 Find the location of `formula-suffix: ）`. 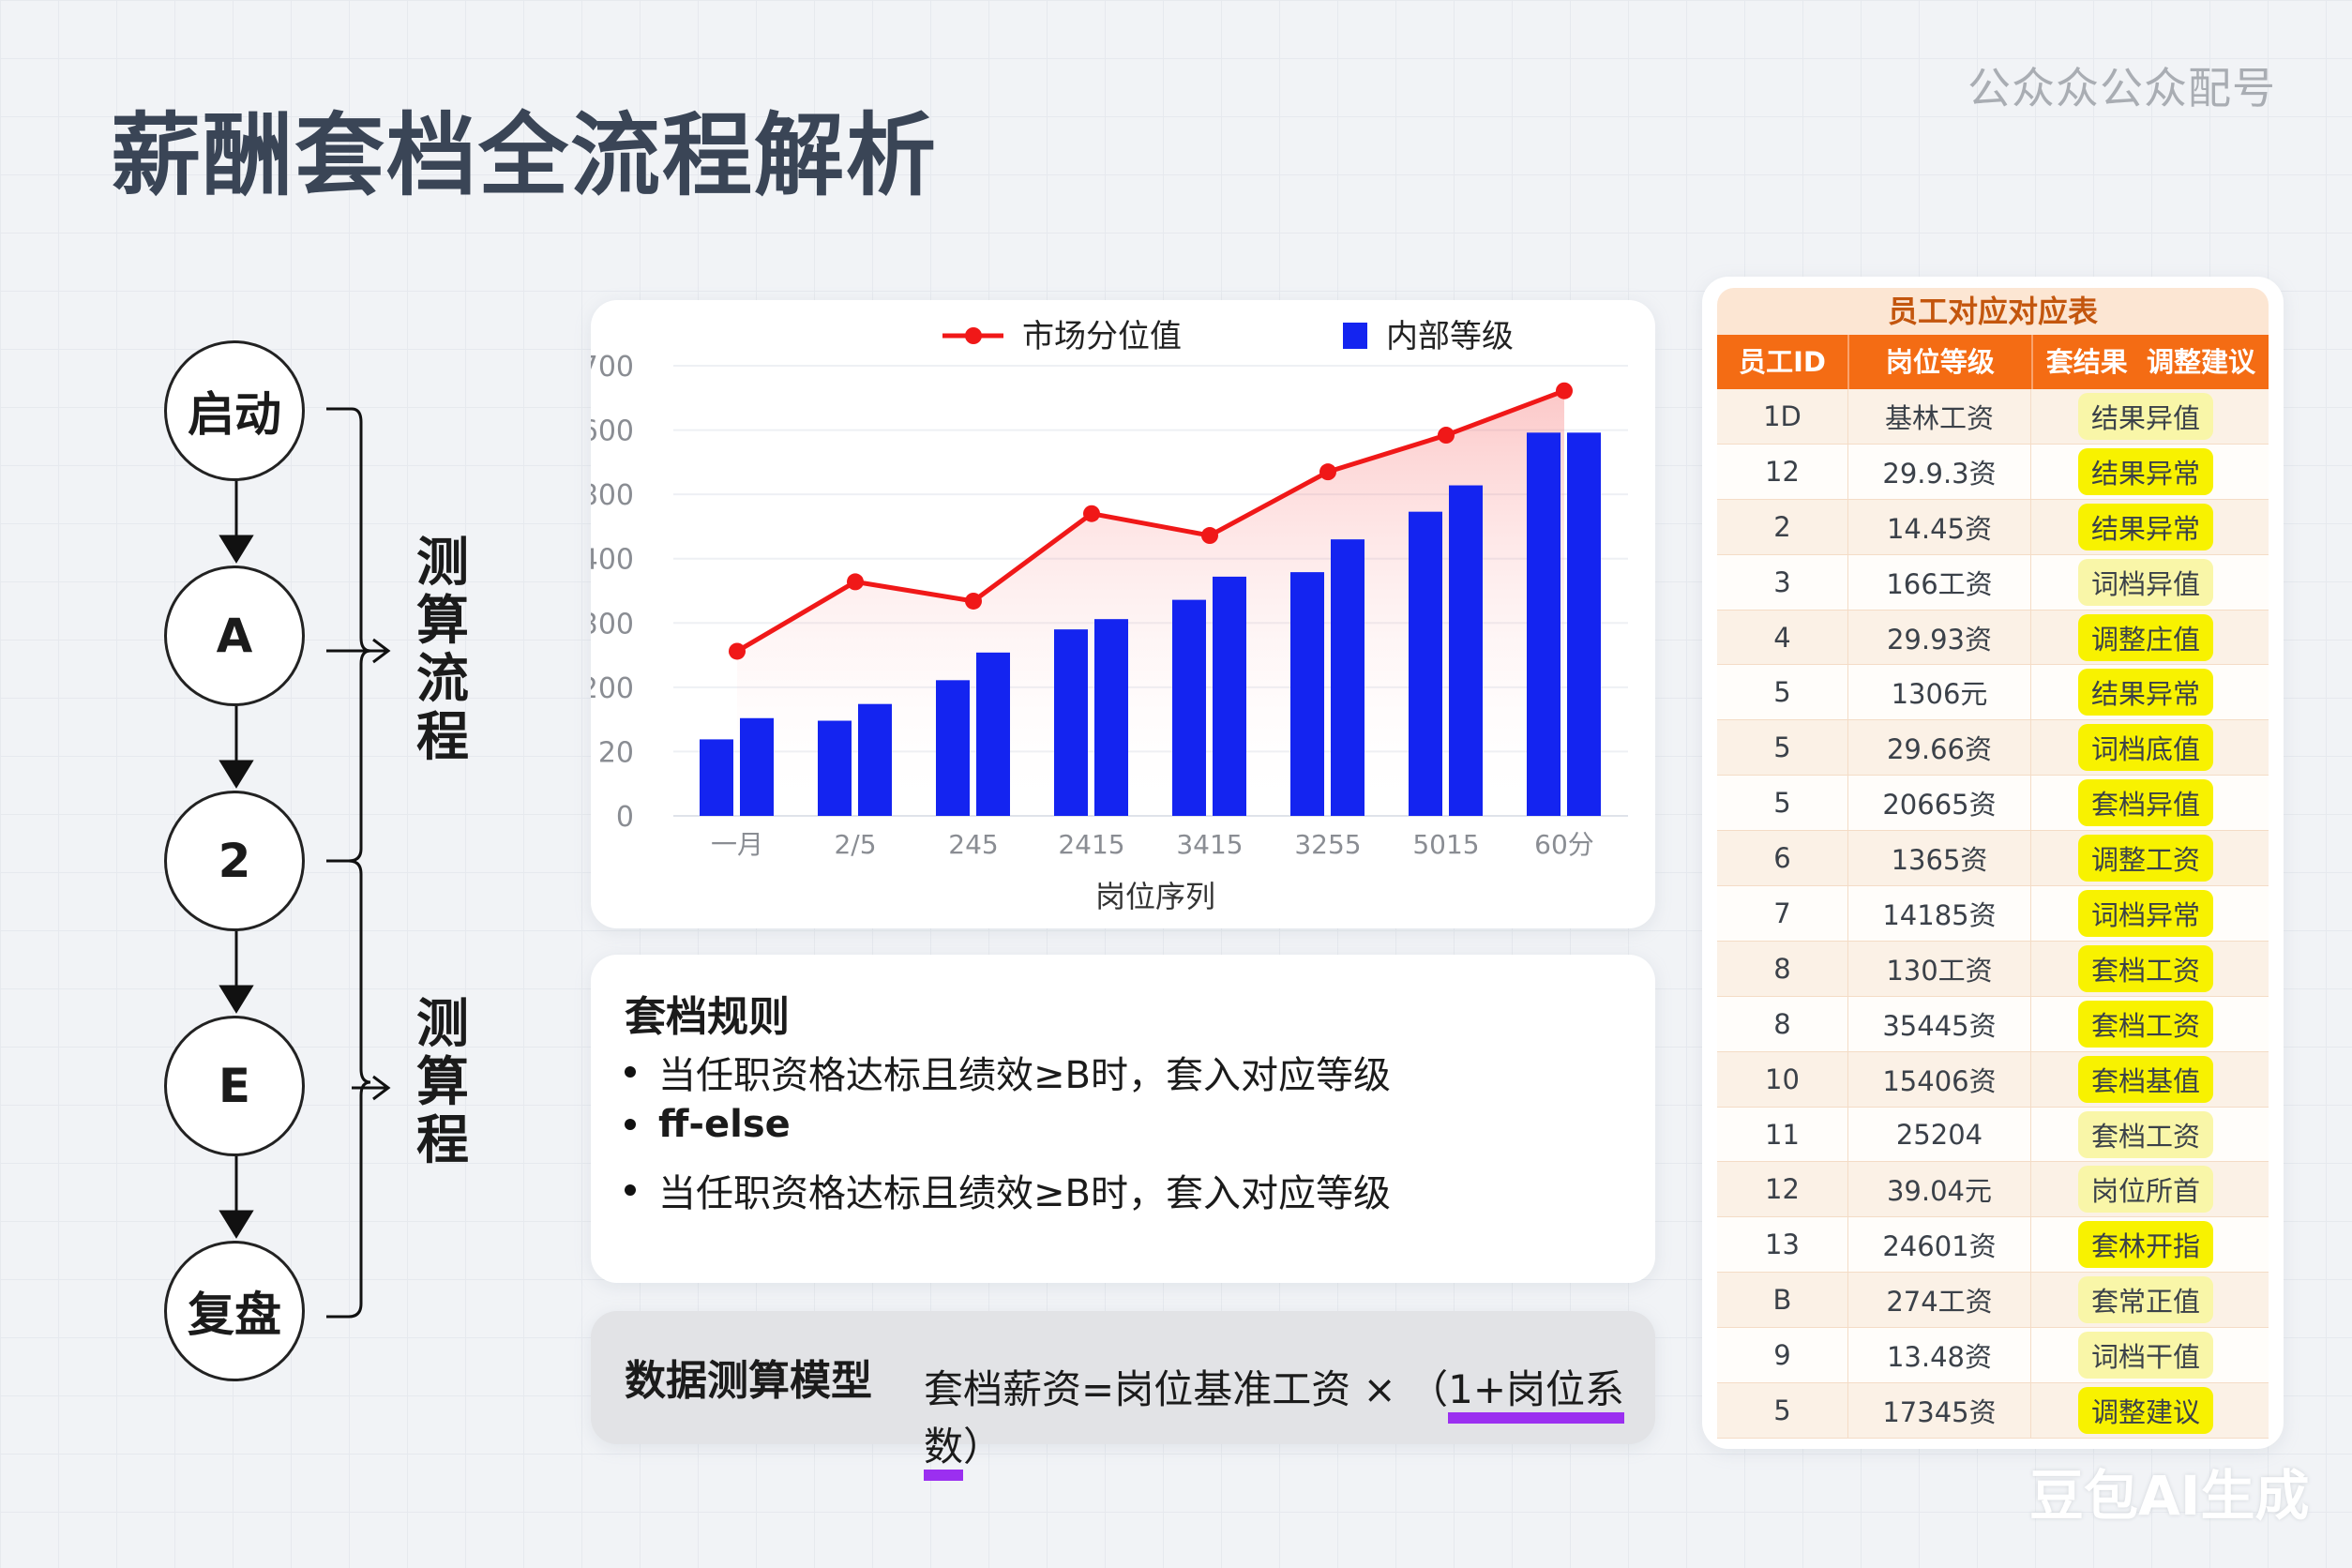

formula-suffix: ） is located at coordinates (983, 1447).